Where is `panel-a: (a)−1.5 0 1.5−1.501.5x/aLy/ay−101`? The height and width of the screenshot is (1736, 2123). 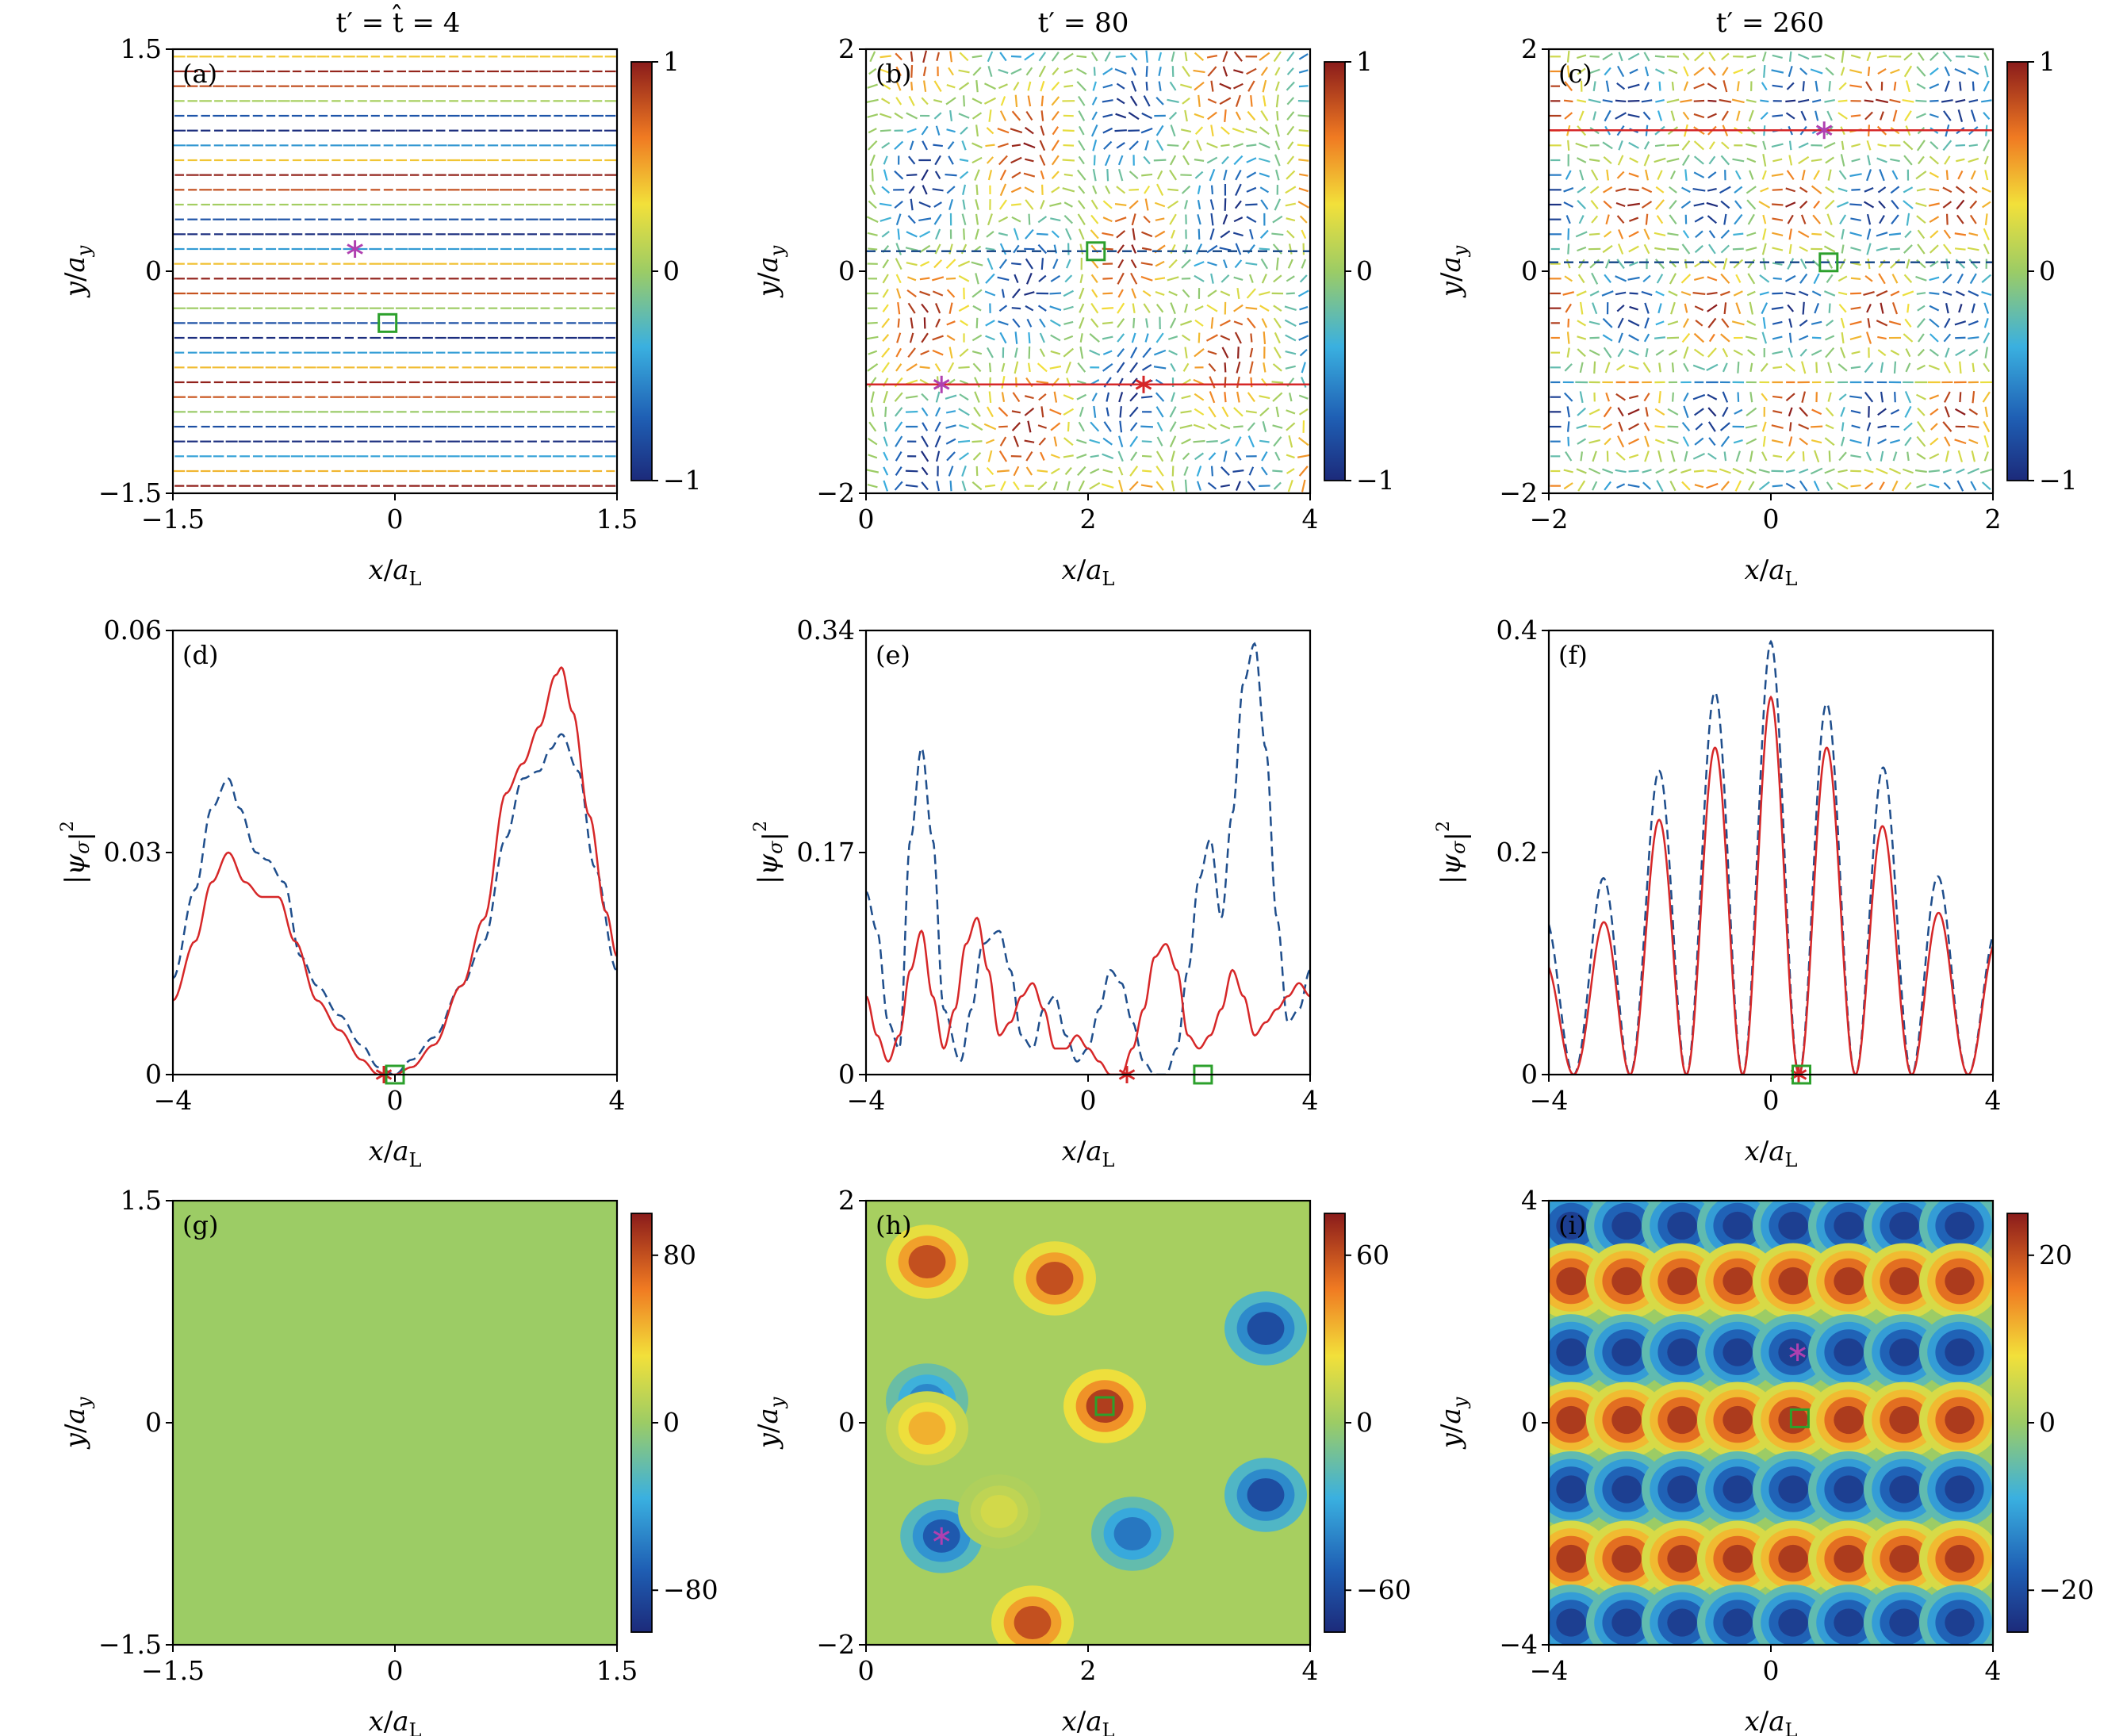 panel-a: (a)−1.5 0 1.5−1.501.5x/aLy/ay−101 is located at coordinates (380, 311).